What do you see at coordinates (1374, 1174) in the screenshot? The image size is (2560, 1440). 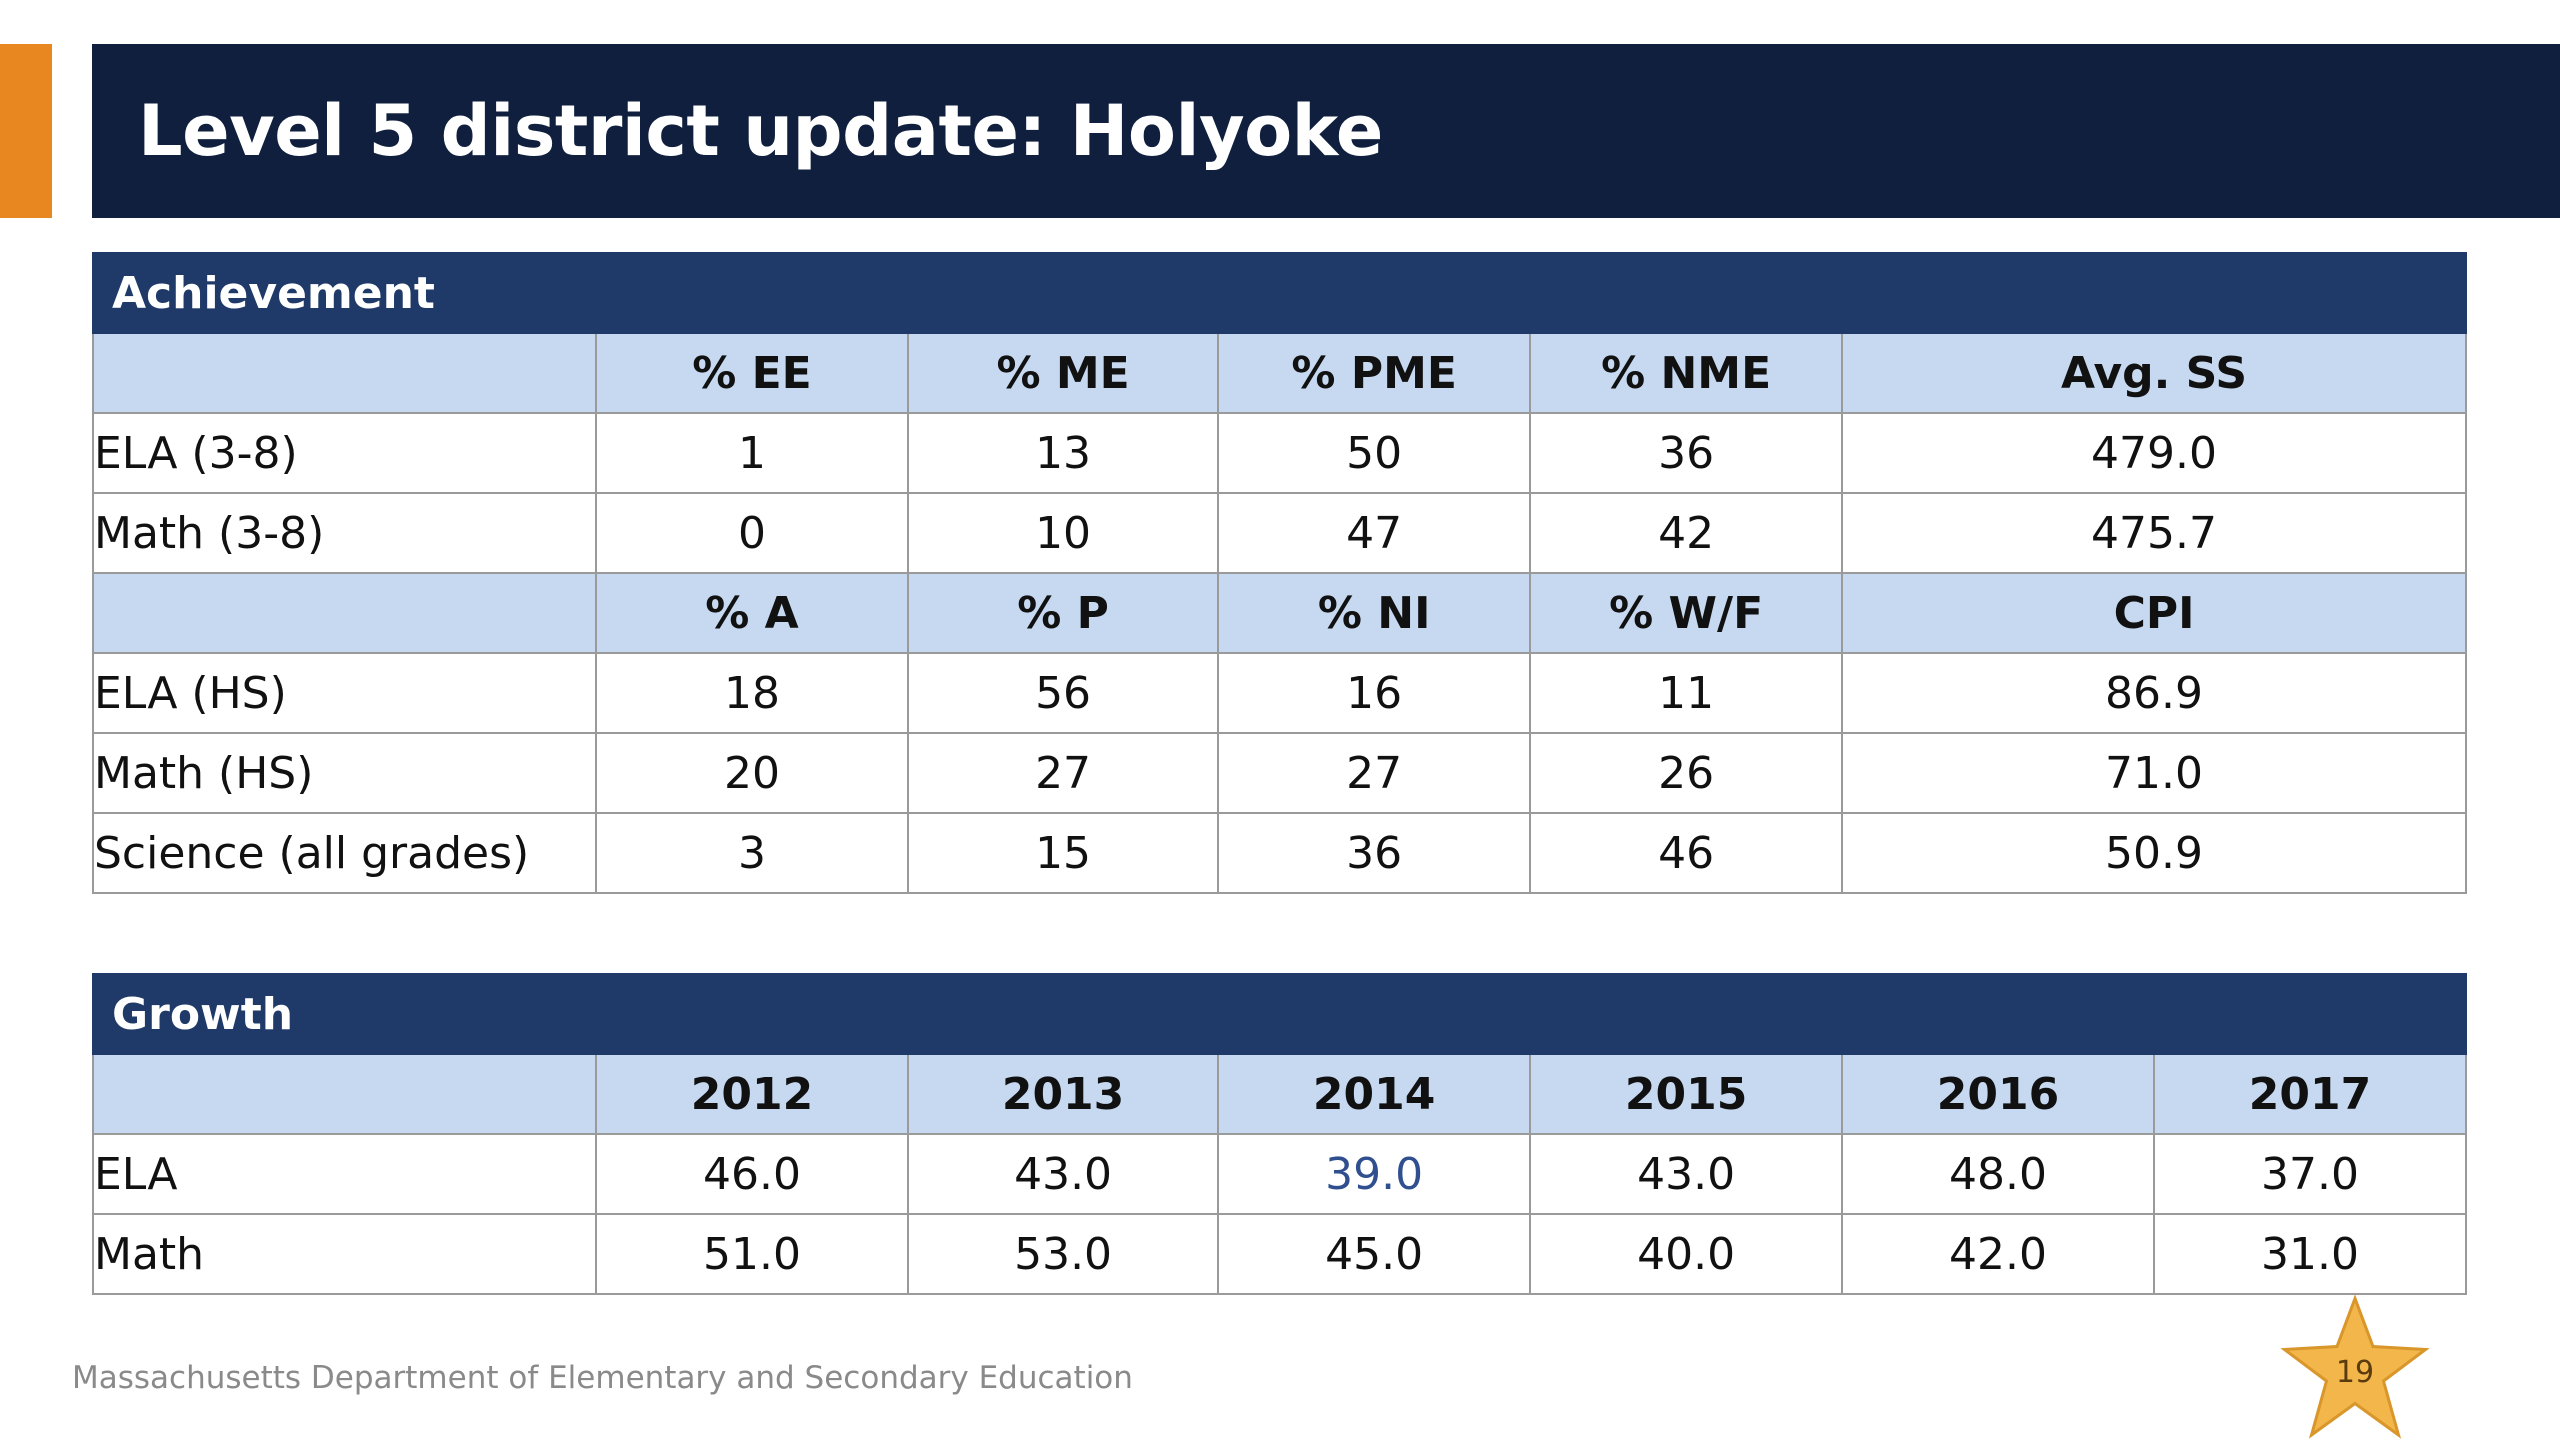 I see `table-cell: 39.0` at bounding box center [1374, 1174].